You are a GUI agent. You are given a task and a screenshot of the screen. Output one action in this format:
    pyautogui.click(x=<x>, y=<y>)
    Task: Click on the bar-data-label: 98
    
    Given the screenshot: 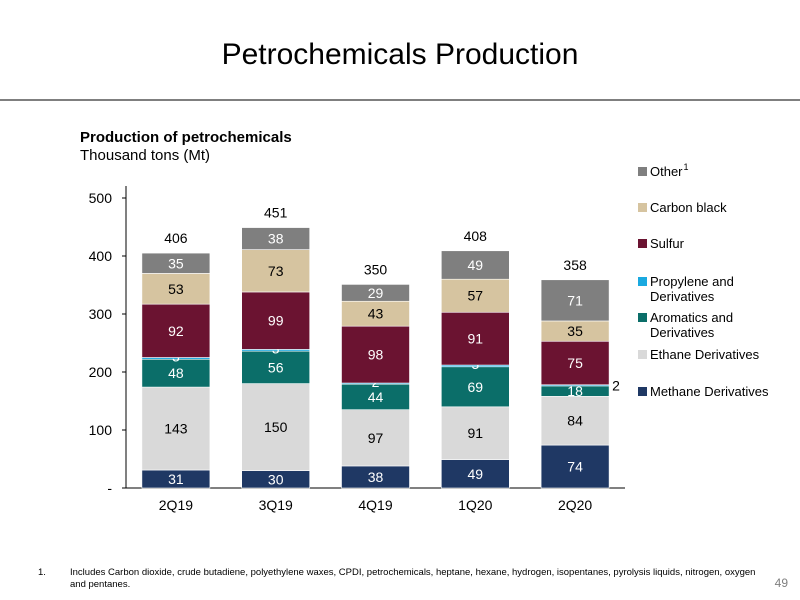 What is the action you would take?
    pyautogui.click(x=376, y=355)
    